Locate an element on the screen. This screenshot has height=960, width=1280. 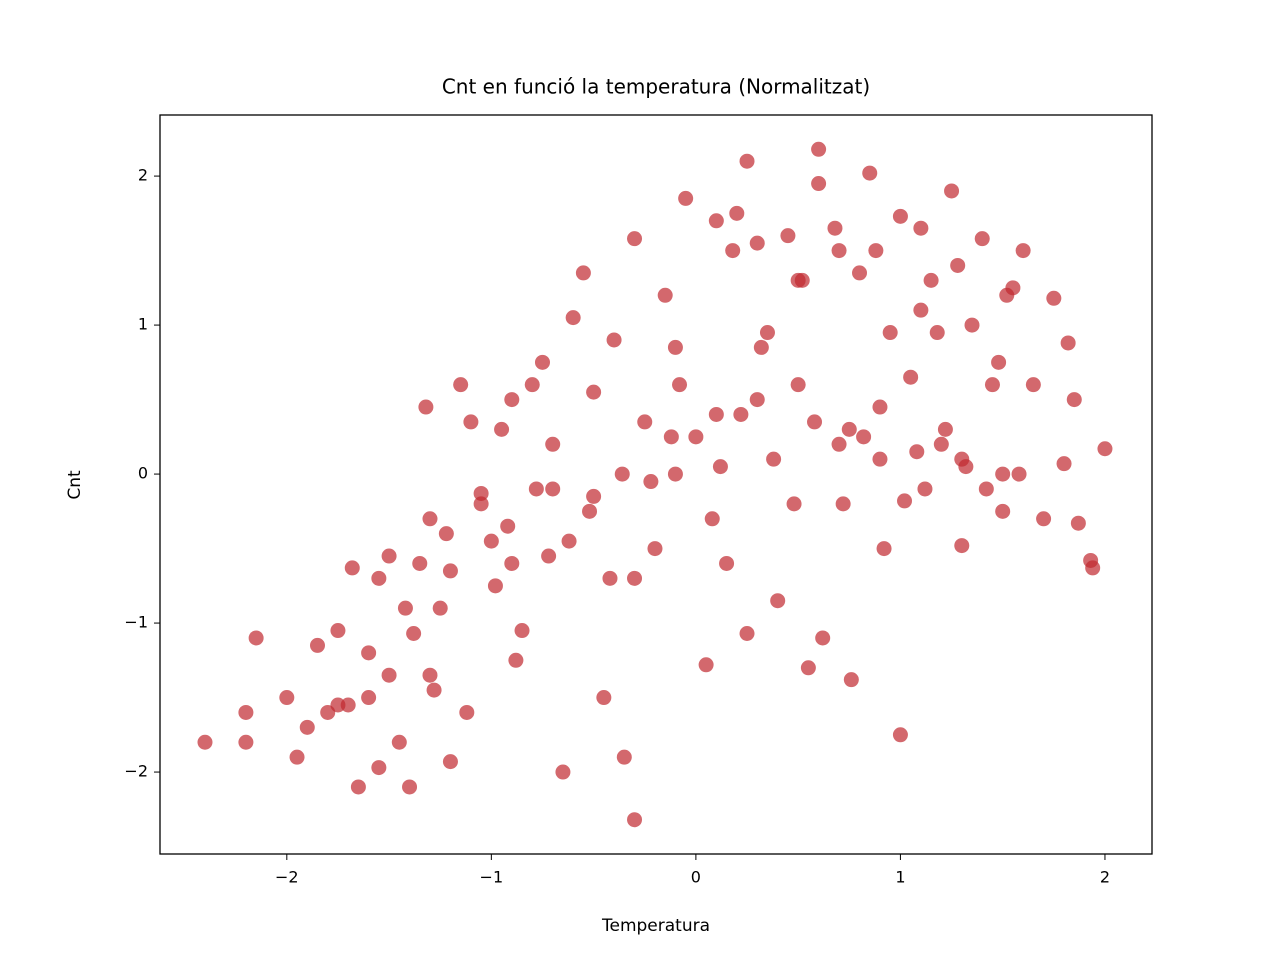
x-tick-label: −1 is located at coordinates (492, 877).